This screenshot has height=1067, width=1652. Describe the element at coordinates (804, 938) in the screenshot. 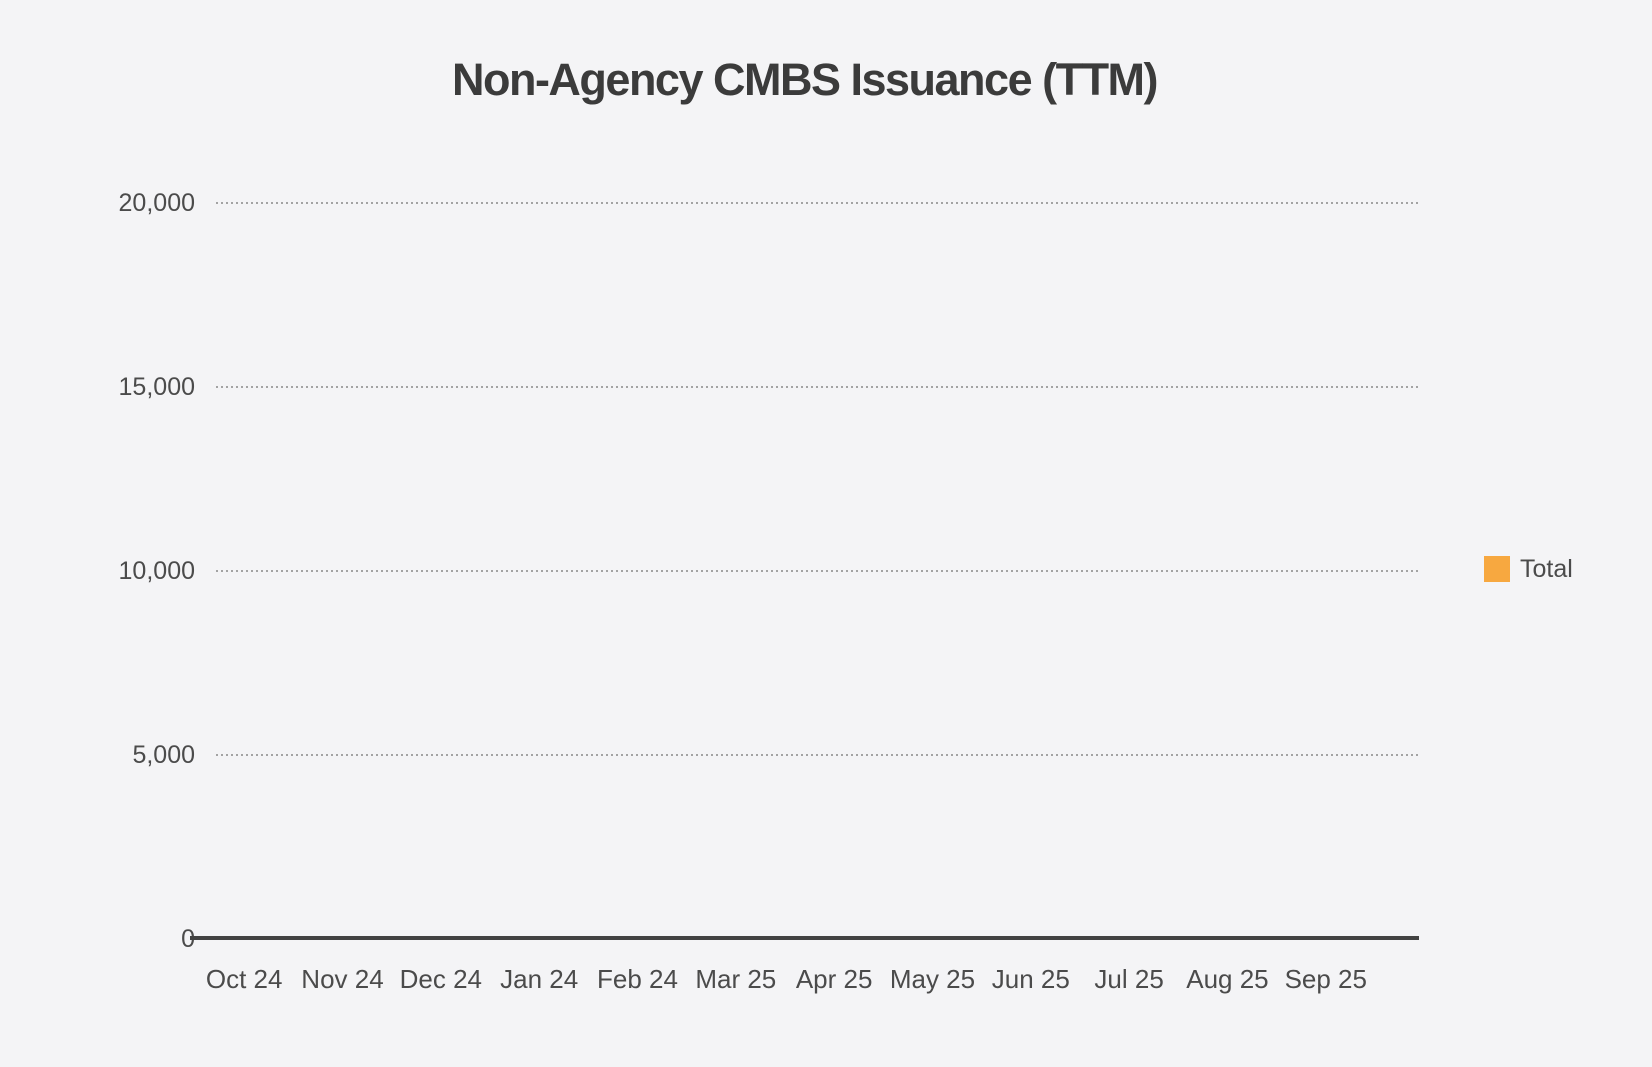

I see `x-axis-line` at that location.